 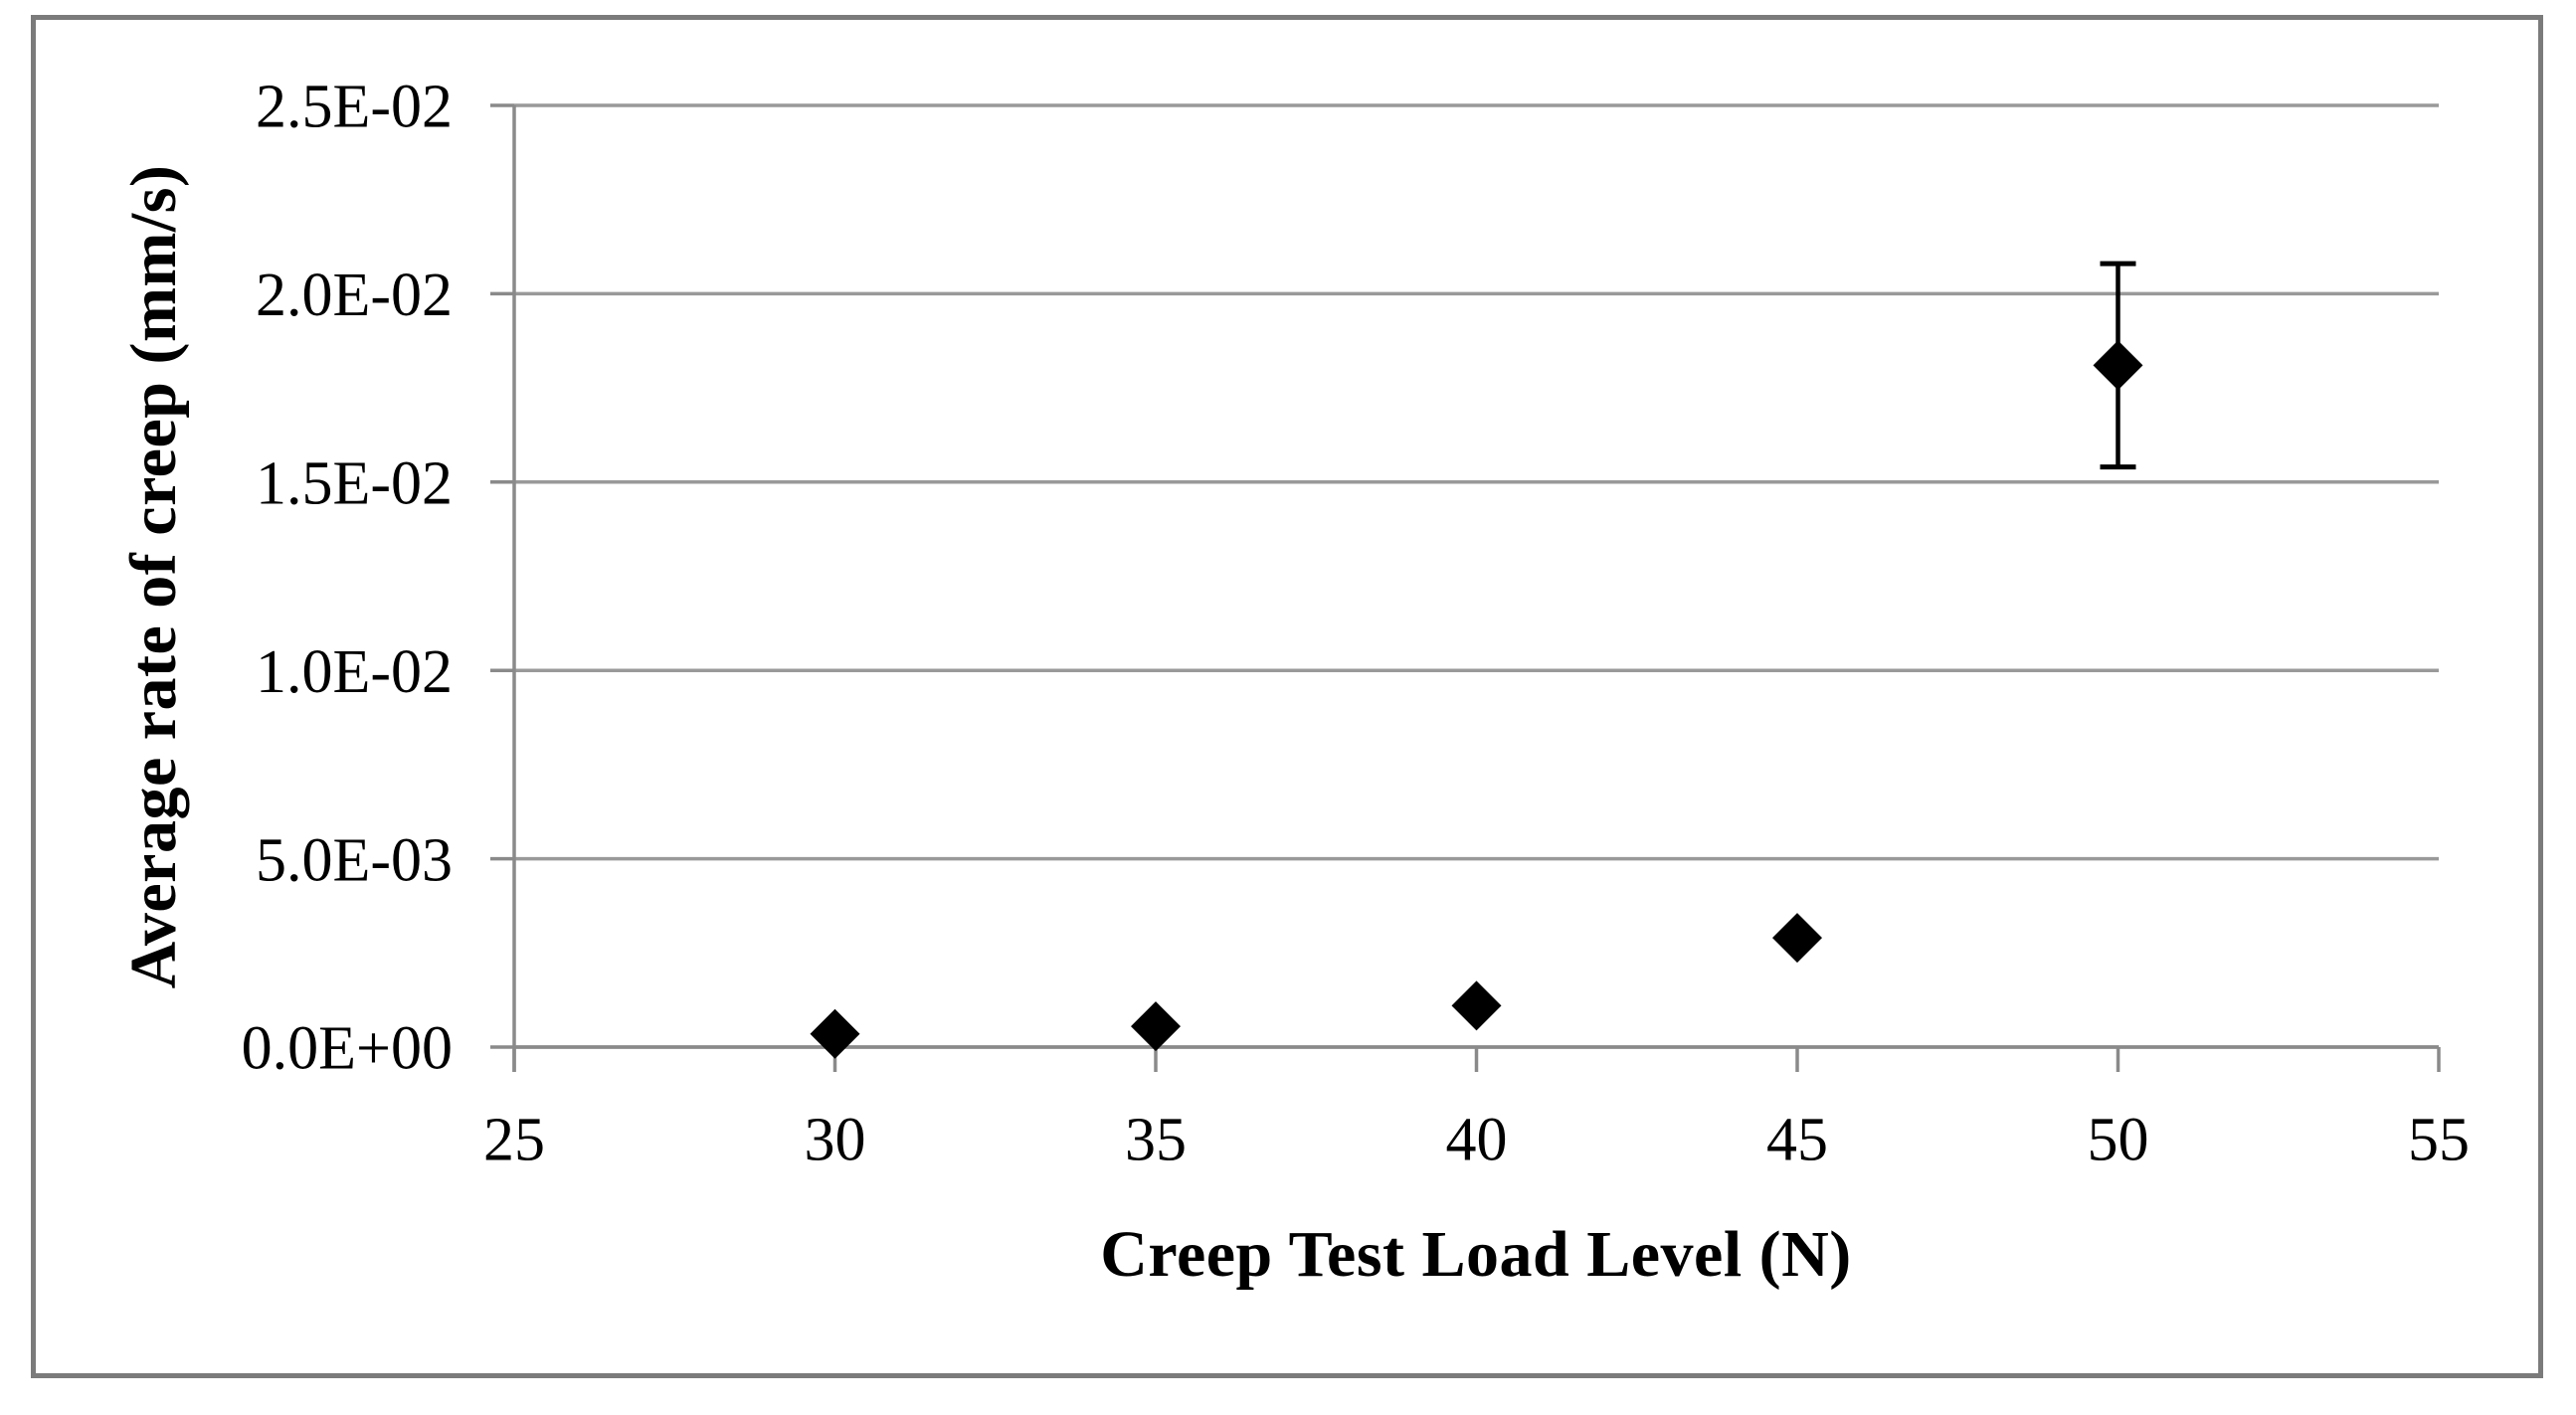 What do you see at coordinates (1476, 1254) in the screenshot?
I see `x-axis-title: Creep Test Load Level (N)` at bounding box center [1476, 1254].